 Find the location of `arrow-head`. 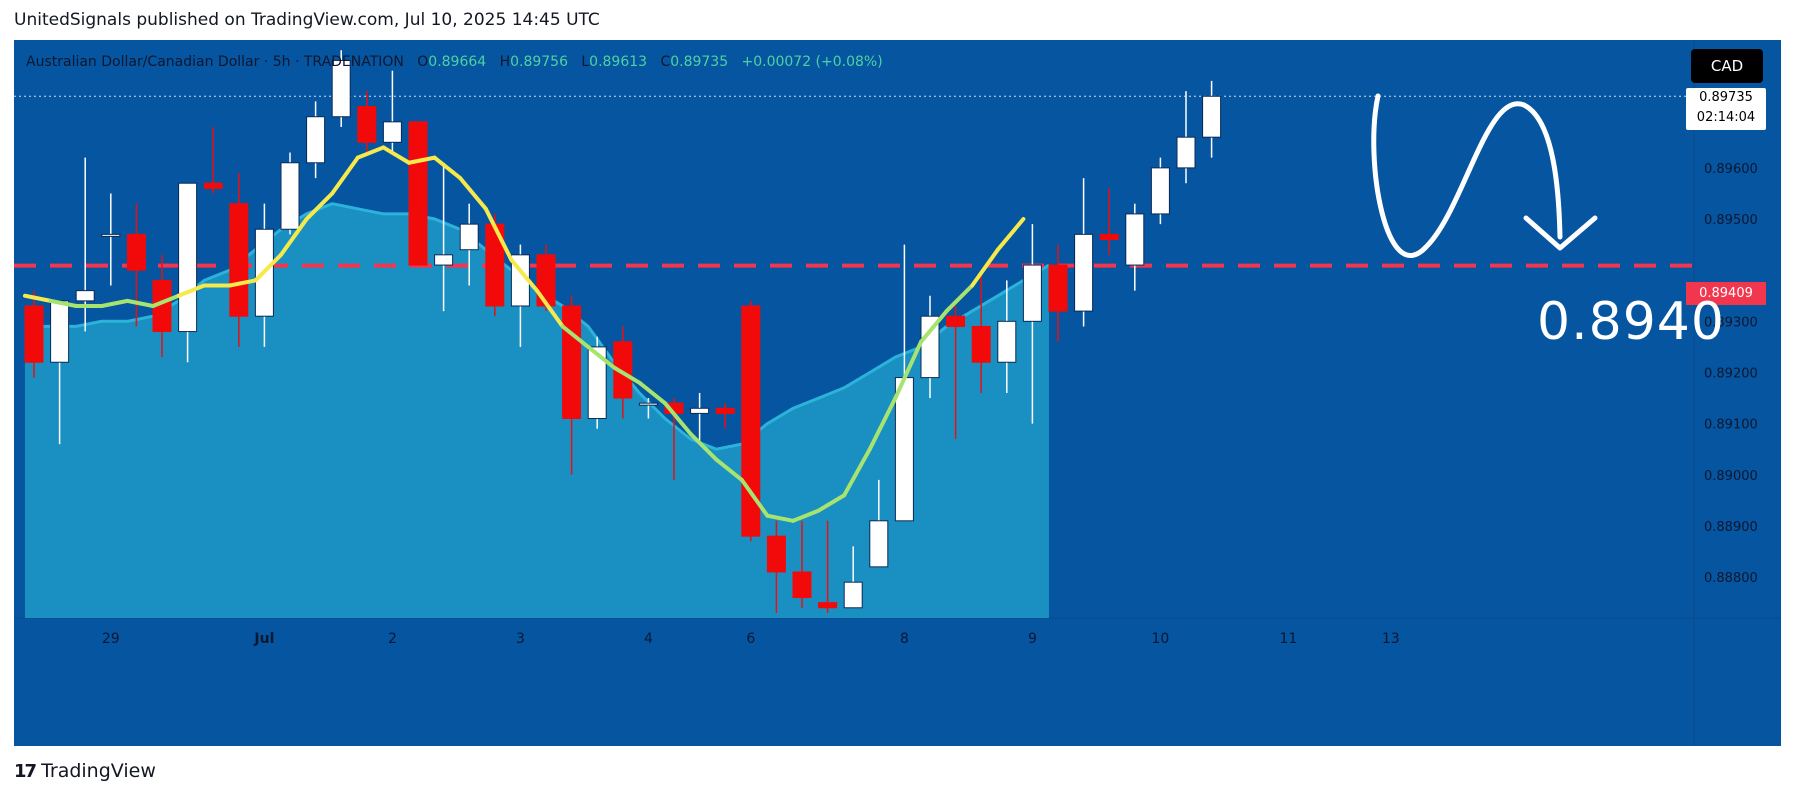

arrow-head is located at coordinates (1560, 233).